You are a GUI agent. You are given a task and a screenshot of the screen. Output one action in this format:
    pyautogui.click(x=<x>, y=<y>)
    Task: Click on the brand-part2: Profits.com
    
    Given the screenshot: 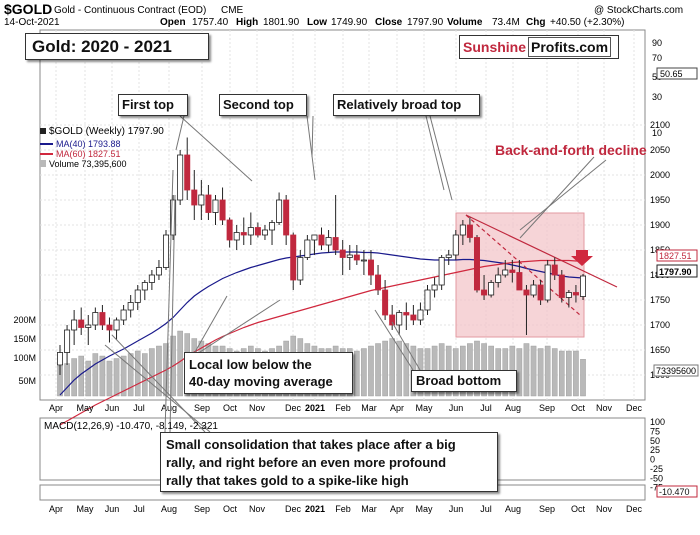 What is the action you would take?
    pyautogui.click(x=570, y=47)
    